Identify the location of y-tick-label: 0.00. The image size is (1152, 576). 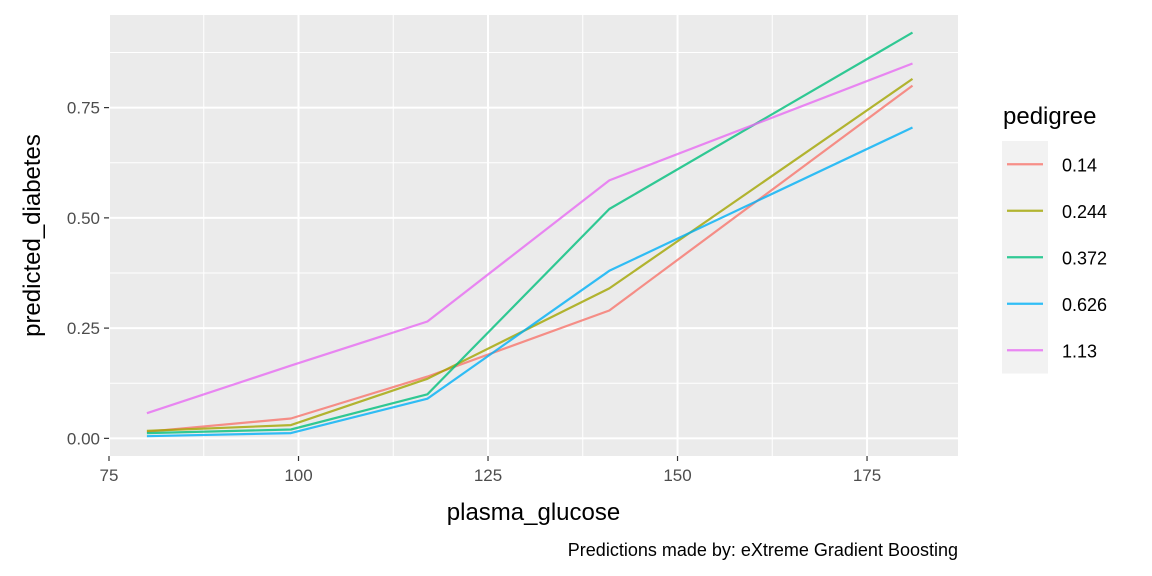
(83, 438).